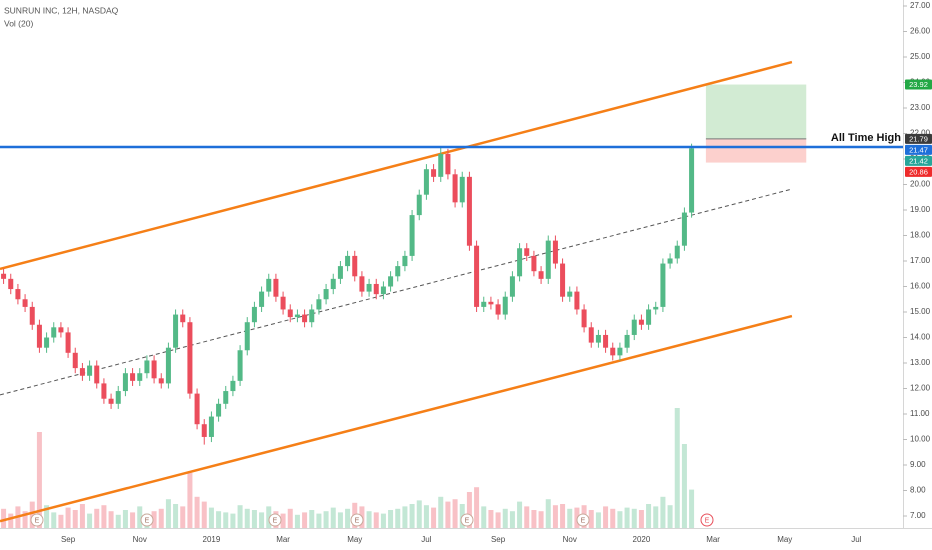 Image resolution: width=932 pixels, height=550 pixels. I want to click on x-tick-label: 2019, so click(212, 539).